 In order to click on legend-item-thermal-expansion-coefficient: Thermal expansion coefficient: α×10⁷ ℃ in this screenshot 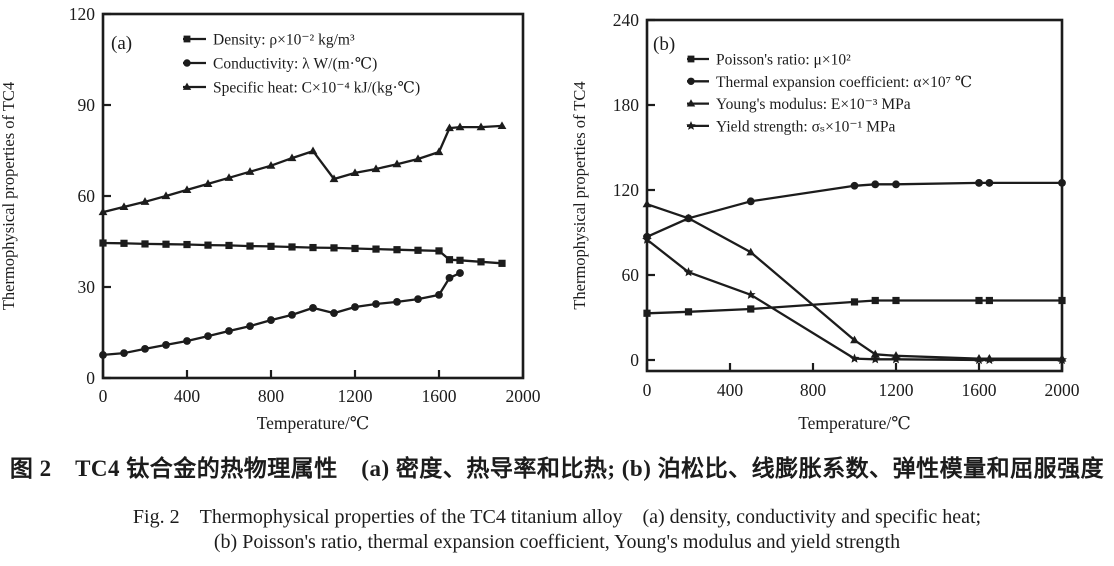, I will do `click(829, 82)`.